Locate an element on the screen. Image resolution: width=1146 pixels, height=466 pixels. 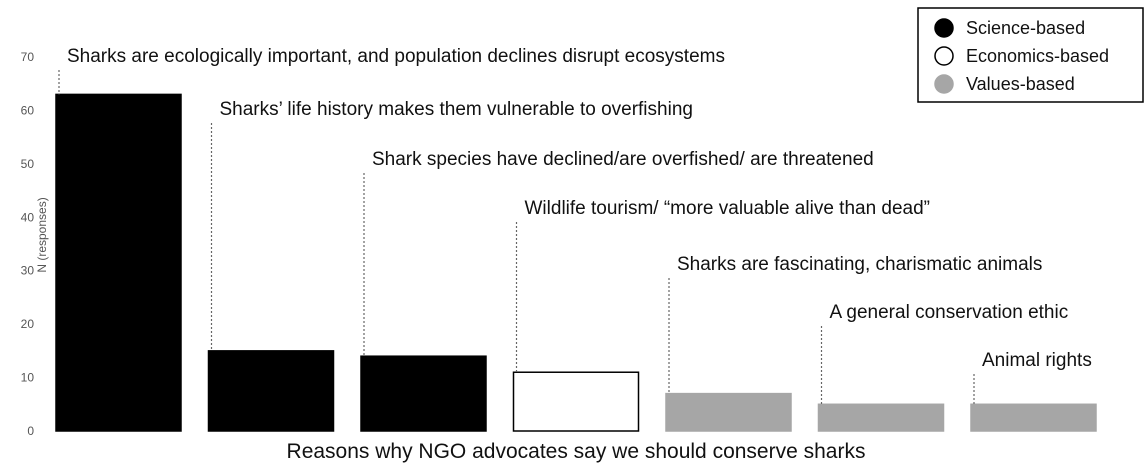
legend: Science-based Economics-based Values-based is located at coordinates (1030, 55).